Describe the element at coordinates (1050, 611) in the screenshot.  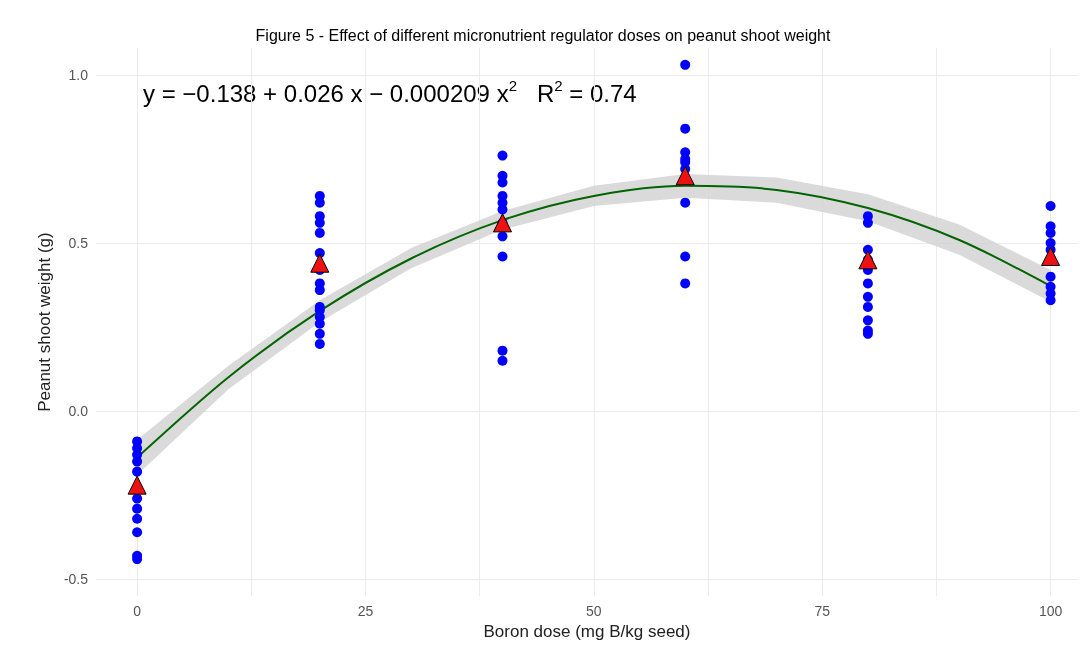
I see `x-tick-label: 100` at that location.